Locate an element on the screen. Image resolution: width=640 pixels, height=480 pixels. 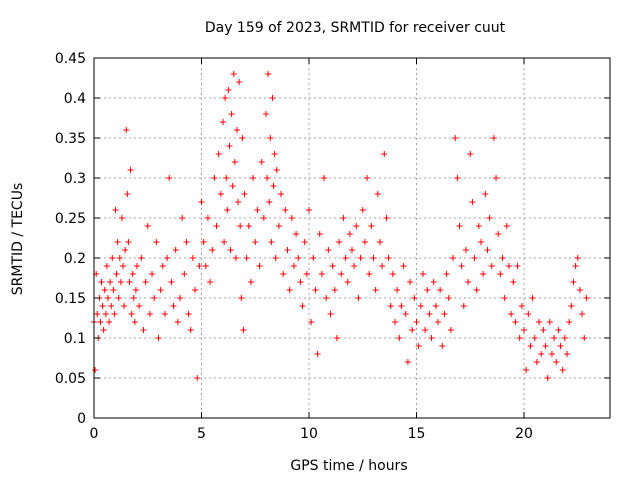
x-tick-label: 15 is located at coordinates (417, 434).